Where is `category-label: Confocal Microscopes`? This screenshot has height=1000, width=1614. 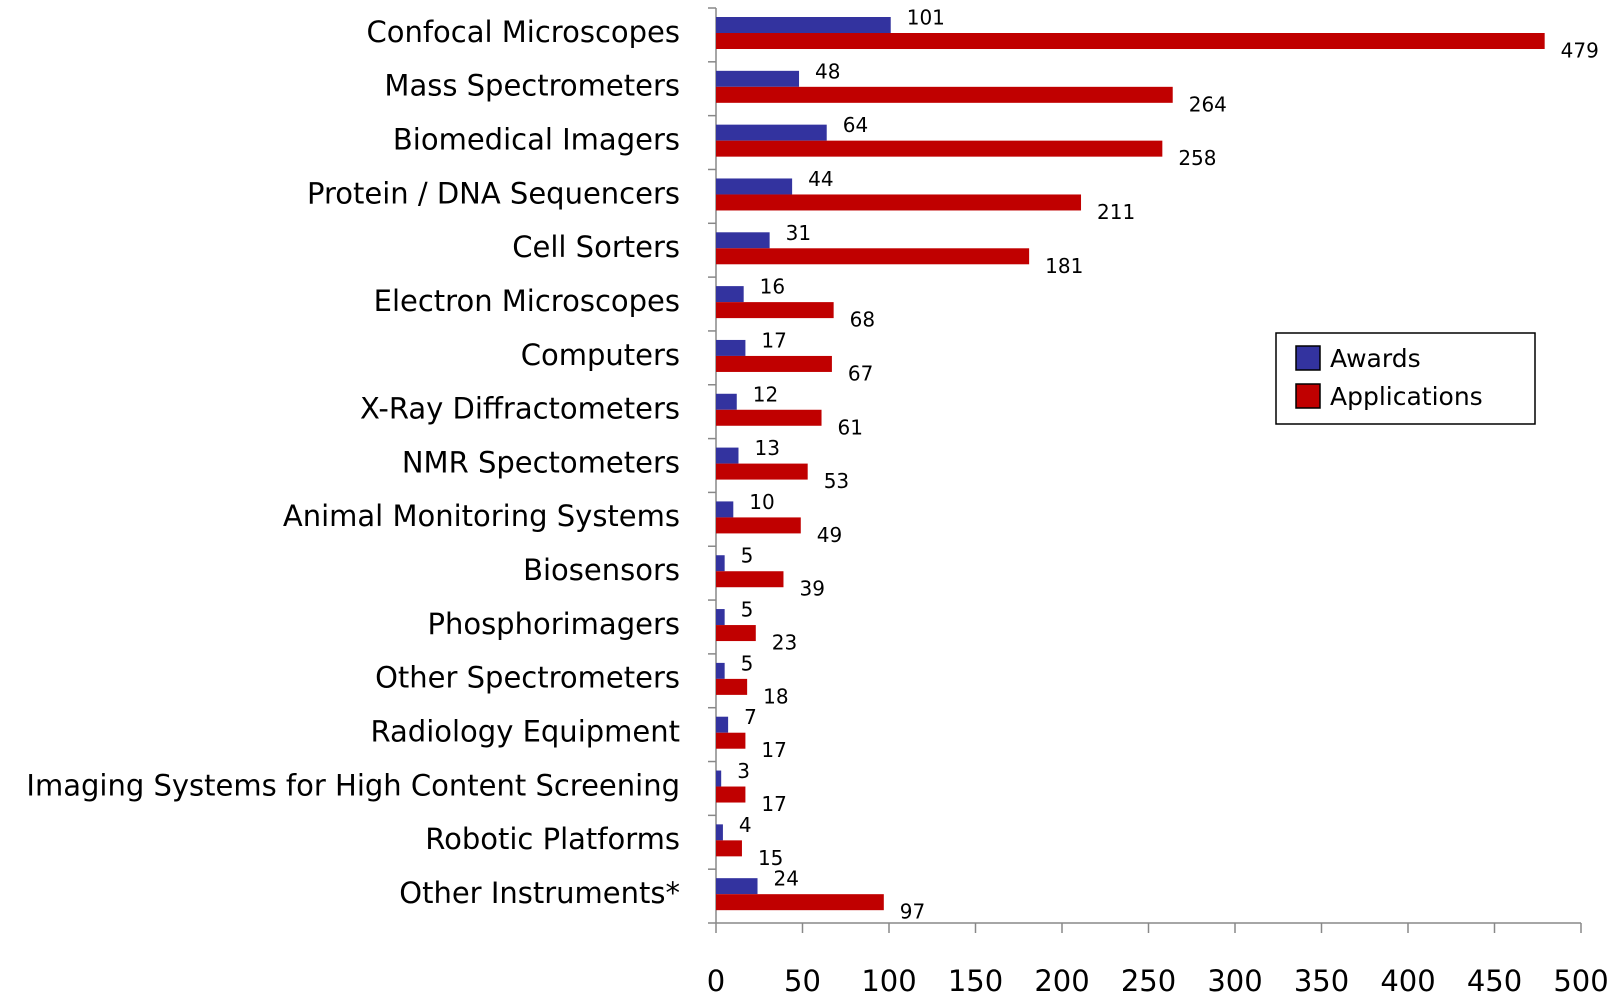 category-label: Confocal Microscopes is located at coordinates (523, 32).